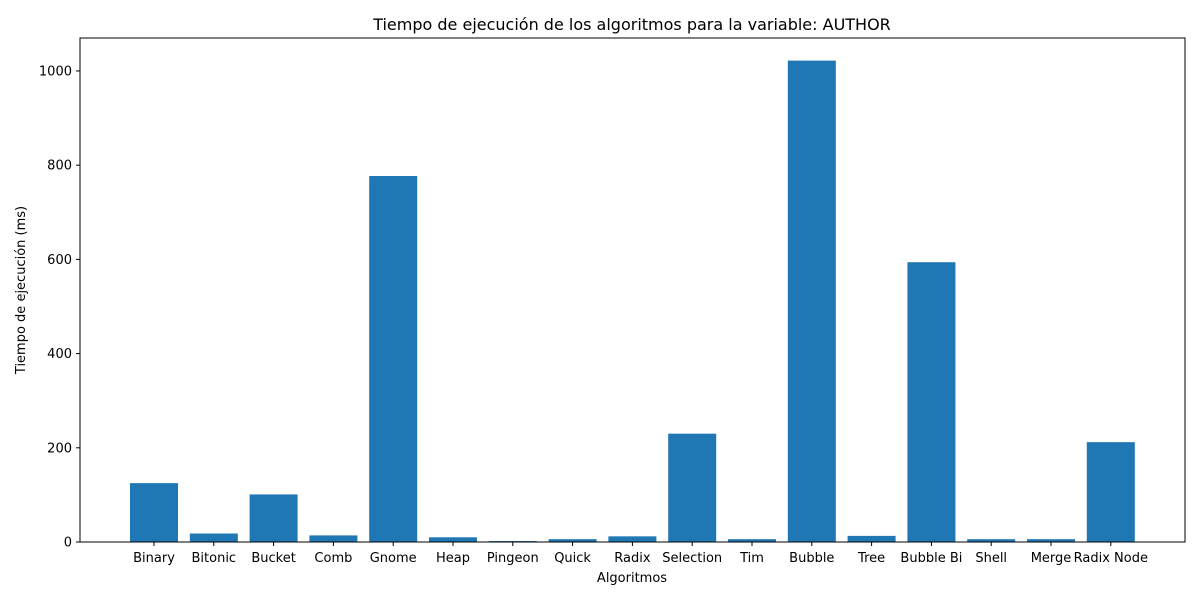  What do you see at coordinates (154, 512) in the screenshot?
I see `bar-binary` at bounding box center [154, 512].